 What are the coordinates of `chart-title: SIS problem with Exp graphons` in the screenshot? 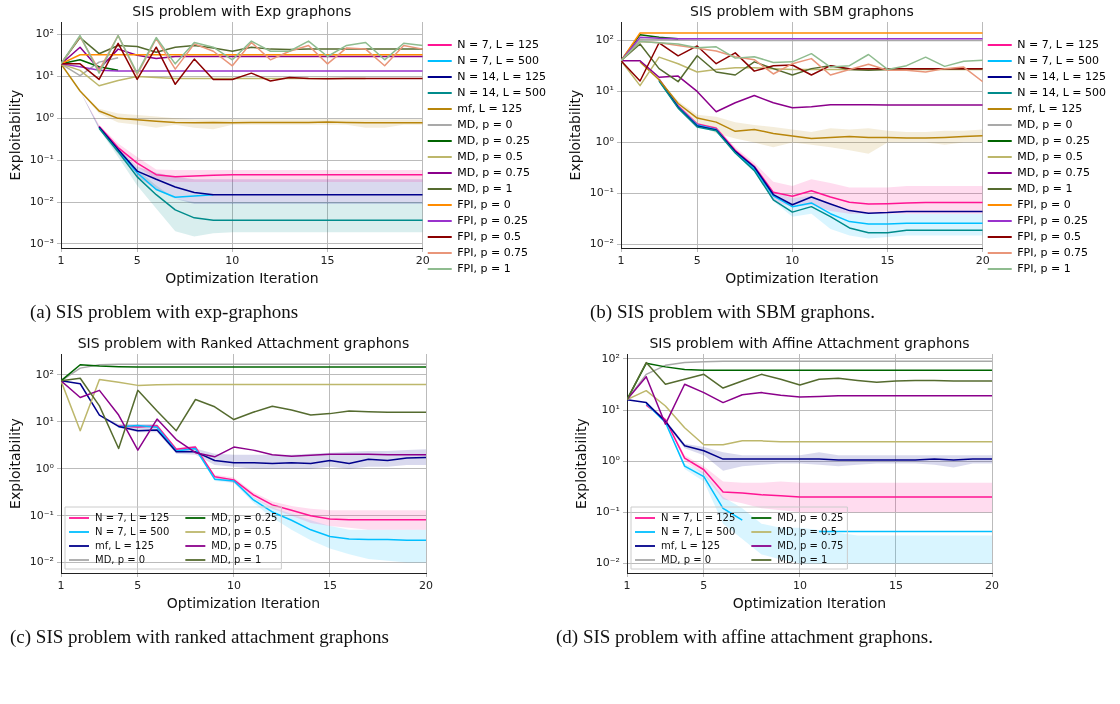 It's located at (242, 10).